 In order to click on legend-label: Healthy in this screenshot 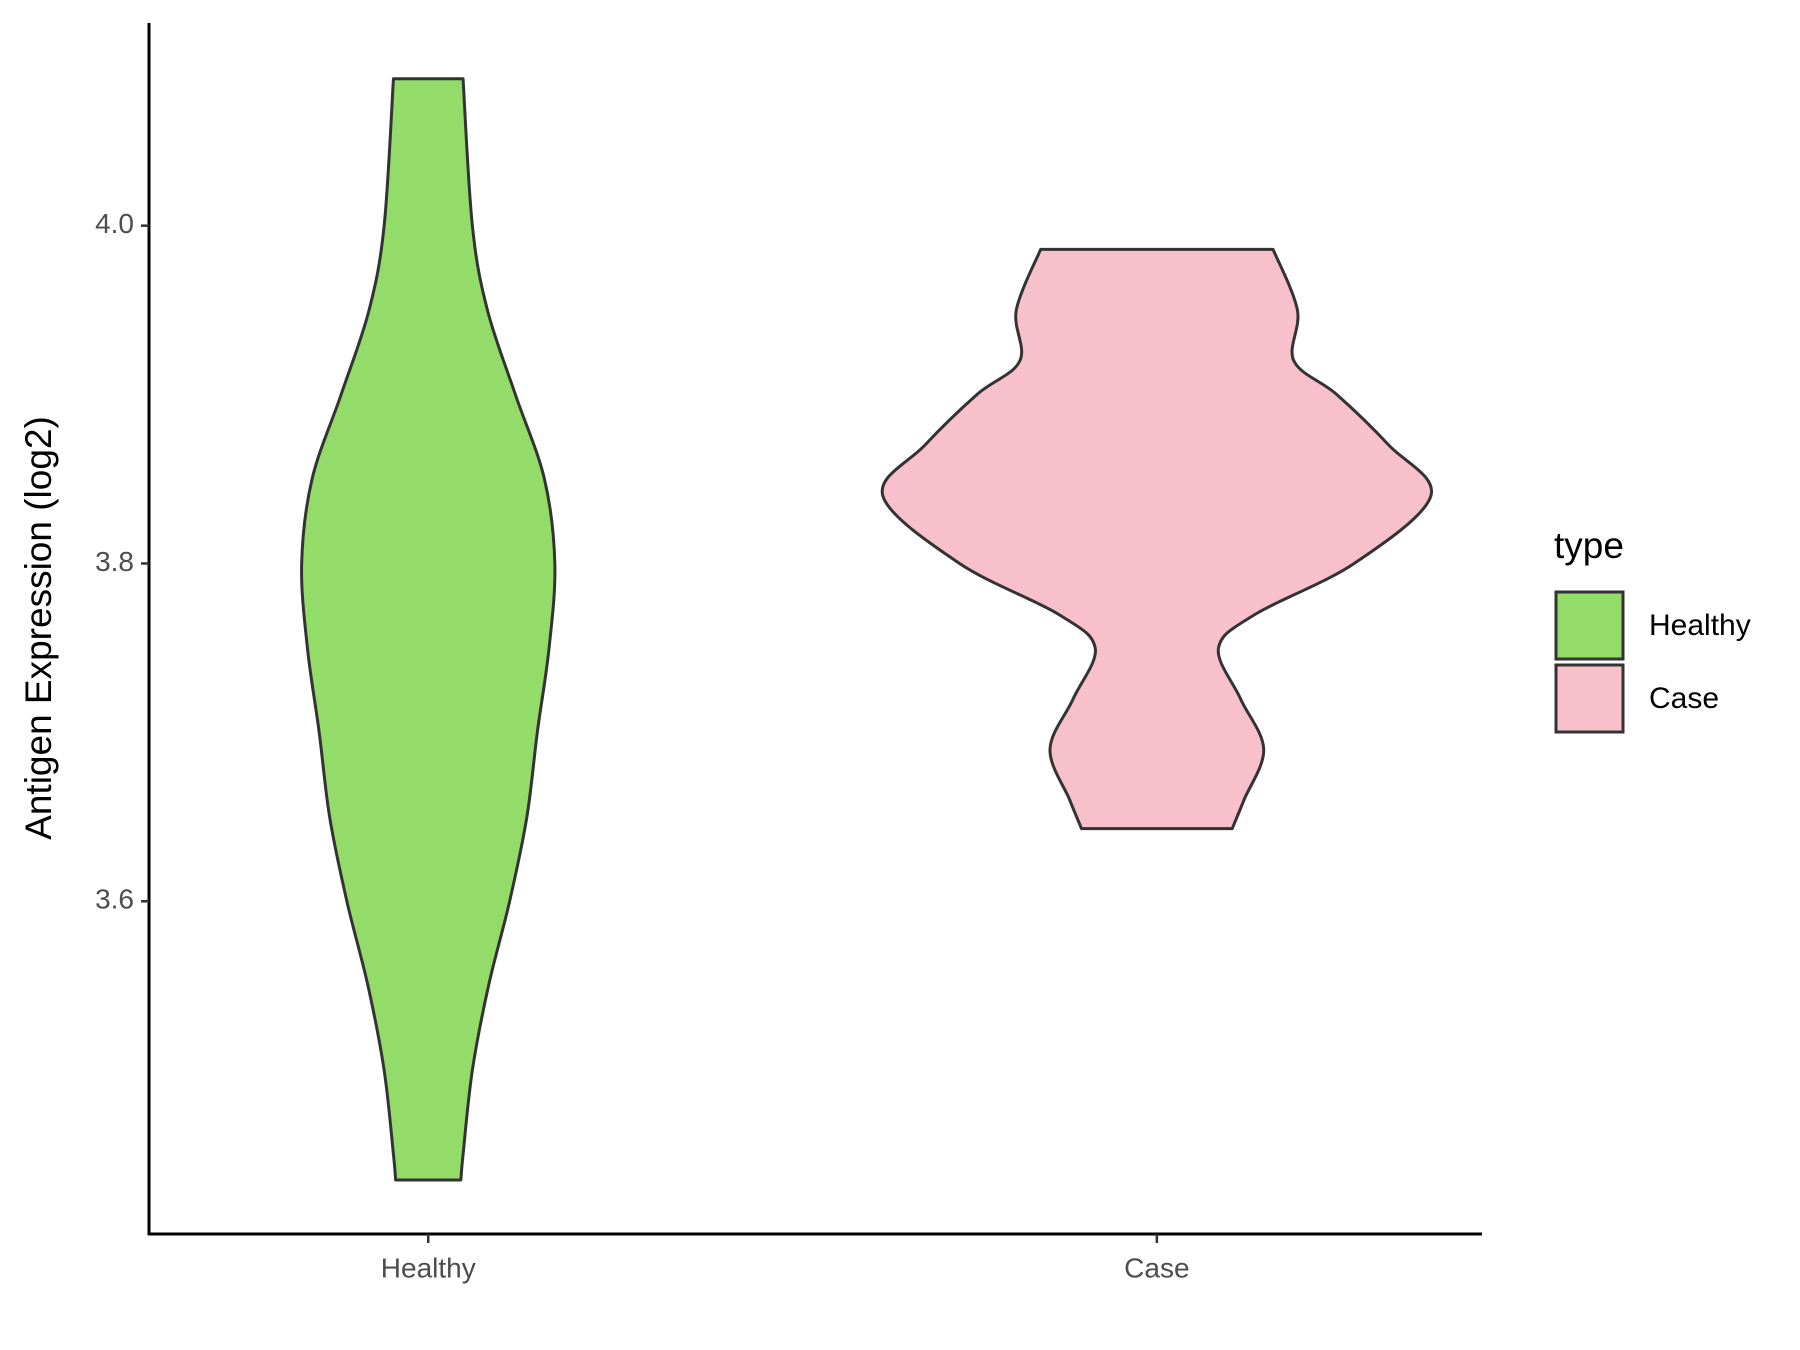, I will do `click(1700, 625)`.